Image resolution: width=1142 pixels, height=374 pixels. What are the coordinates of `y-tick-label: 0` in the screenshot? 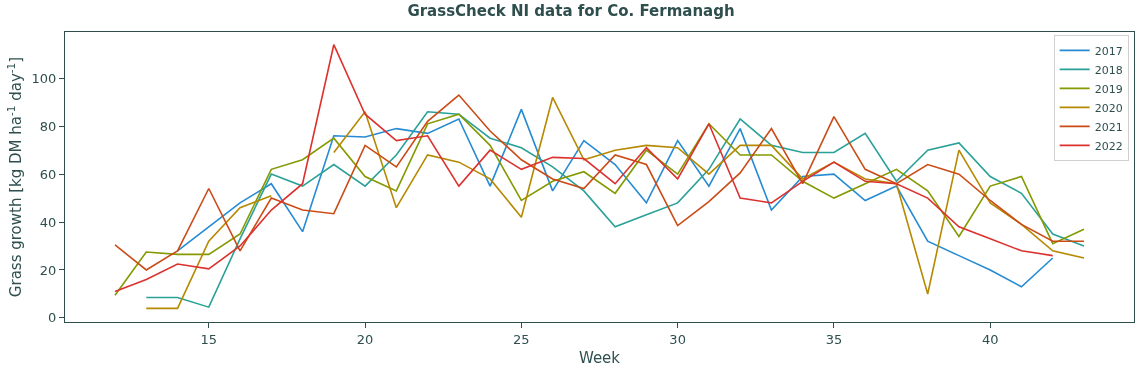 It's located at (52, 318).